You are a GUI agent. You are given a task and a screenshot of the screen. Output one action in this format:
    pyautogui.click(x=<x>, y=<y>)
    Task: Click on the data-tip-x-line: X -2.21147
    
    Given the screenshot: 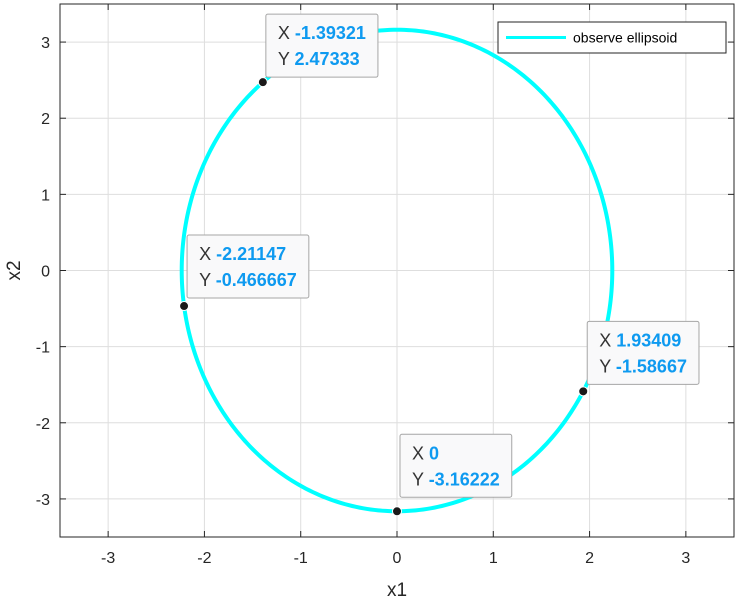 What is the action you would take?
    pyautogui.click(x=242, y=254)
    